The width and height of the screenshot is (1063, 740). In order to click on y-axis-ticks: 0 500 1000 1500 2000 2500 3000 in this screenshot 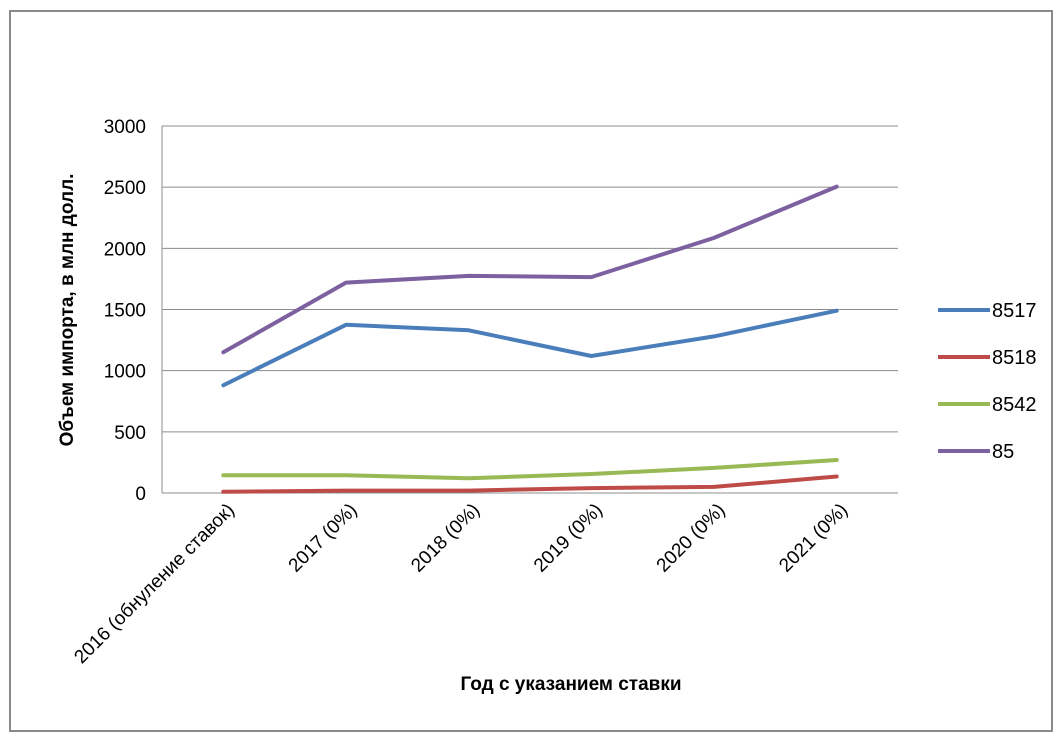, I will do `click(125, 311)`.